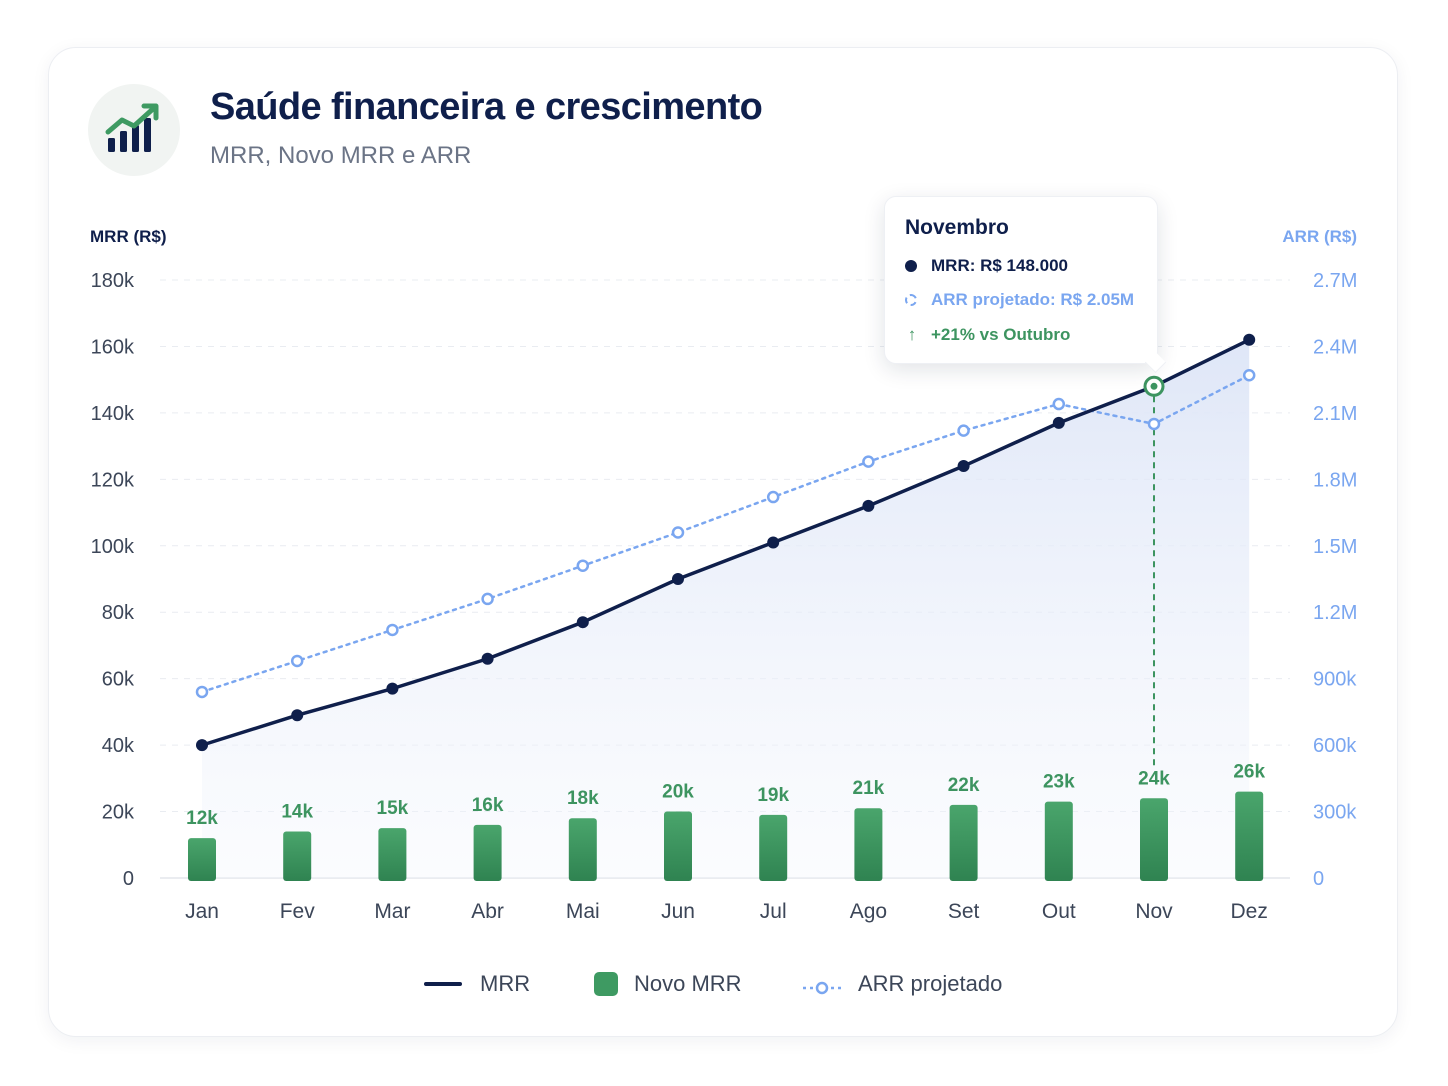  What do you see at coordinates (1249, 772) in the screenshot?
I see `bar-value-label: 26k` at bounding box center [1249, 772].